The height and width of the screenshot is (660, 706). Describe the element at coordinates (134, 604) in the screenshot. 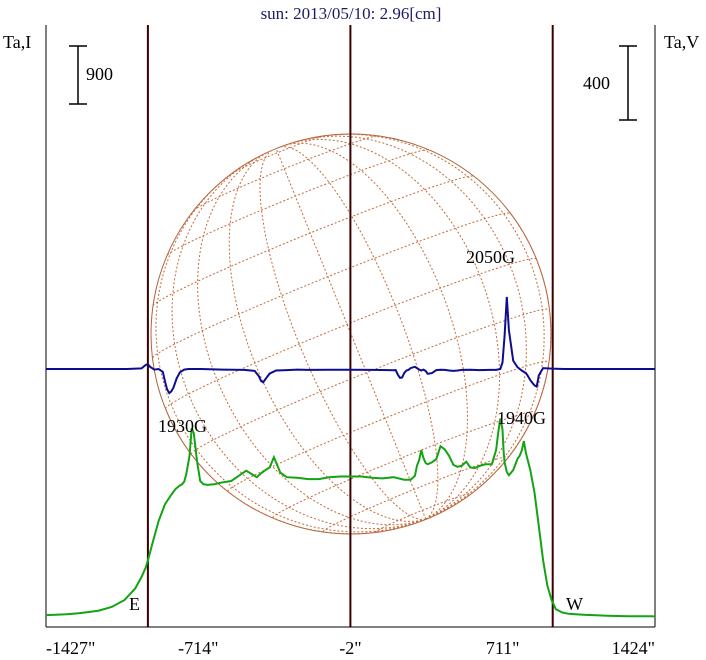

I see `east-limb-label: E` at that location.